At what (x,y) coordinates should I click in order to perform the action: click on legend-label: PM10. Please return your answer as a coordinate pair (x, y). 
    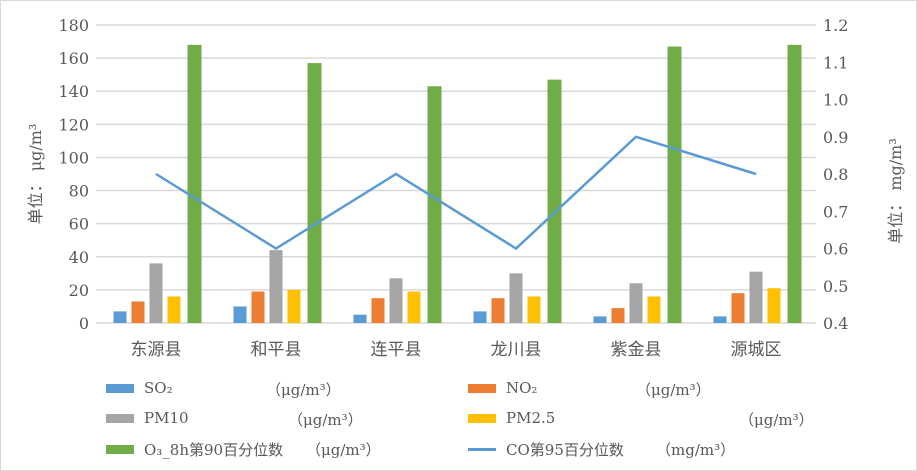
    Looking at the image, I should click on (166, 418).